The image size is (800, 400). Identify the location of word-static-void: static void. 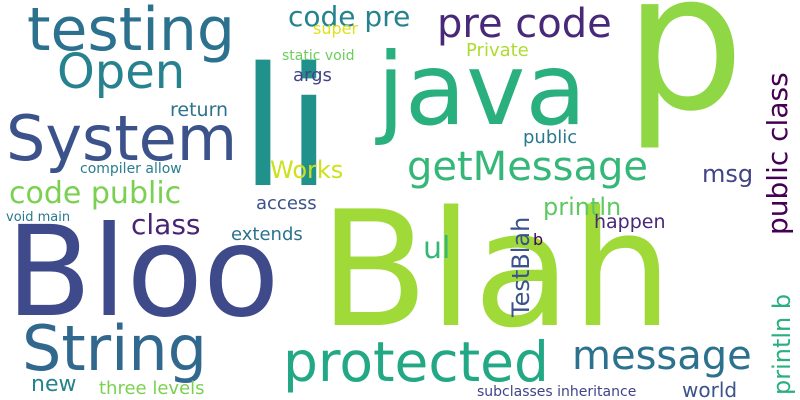
(318, 56).